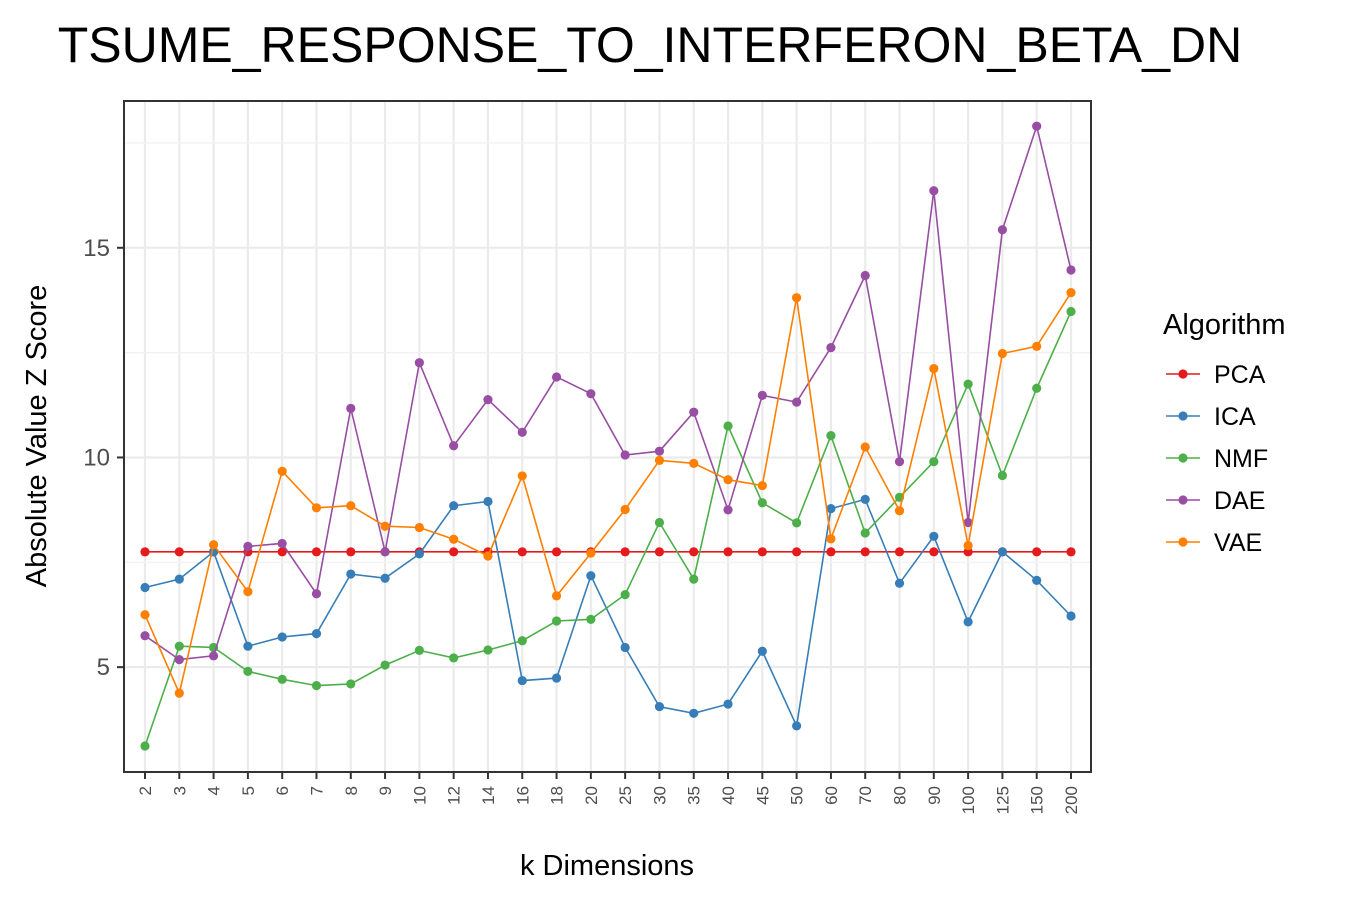 This screenshot has width=1350, height=900. Describe the element at coordinates (1224, 433) in the screenshot. I see `legend: Algorithm PCA ICA NMF DAE VAE` at that location.